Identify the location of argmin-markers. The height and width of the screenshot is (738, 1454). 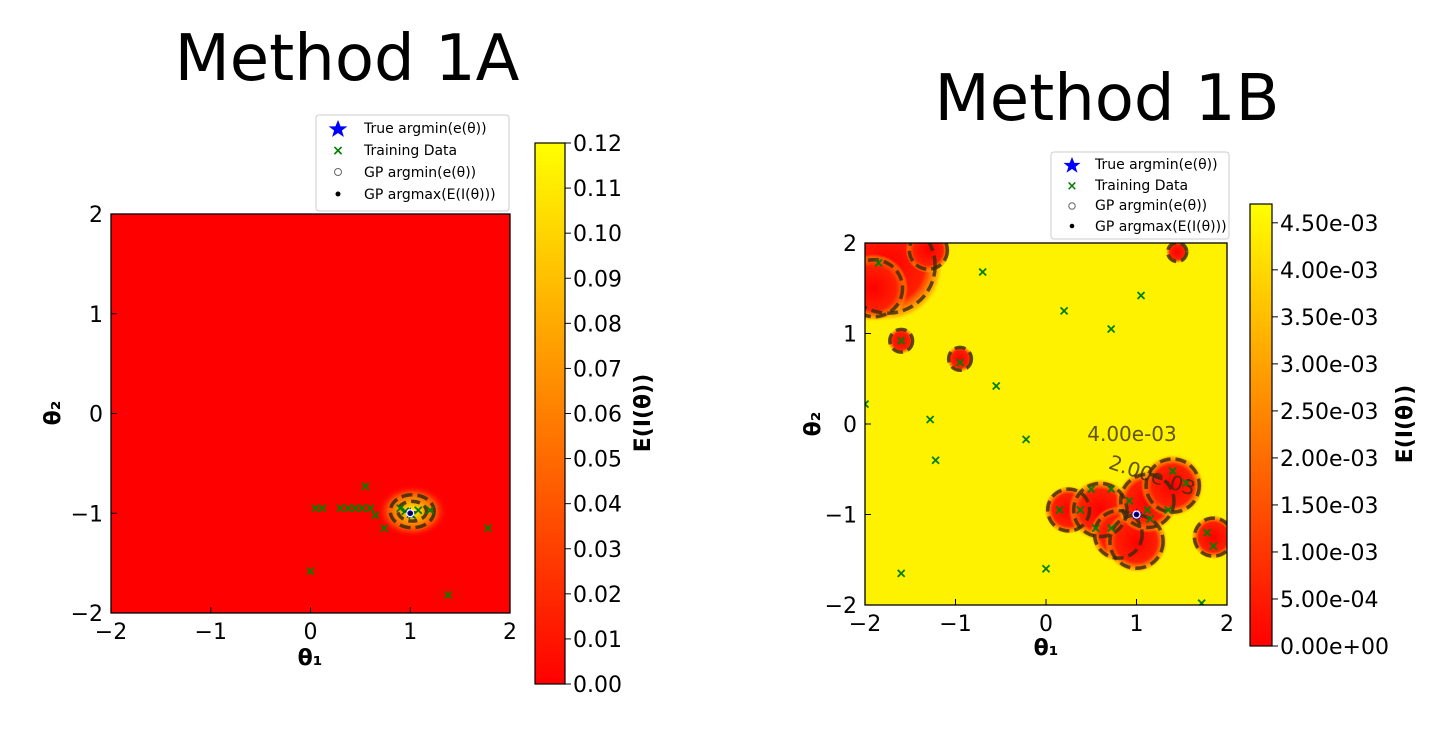
(1136, 514).